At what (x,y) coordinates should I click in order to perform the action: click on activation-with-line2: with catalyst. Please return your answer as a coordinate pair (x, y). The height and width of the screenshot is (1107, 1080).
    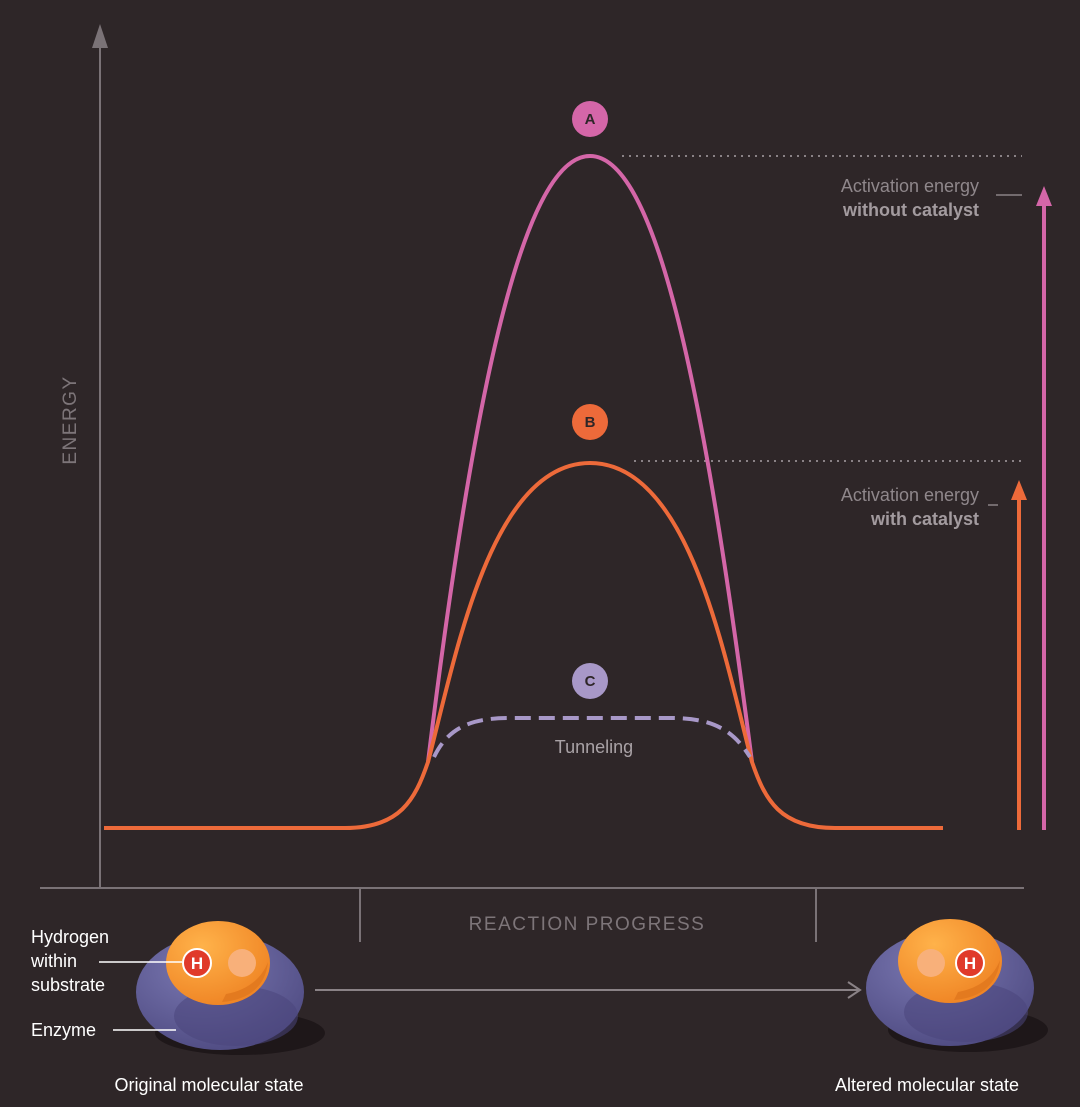
    Looking at the image, I should click on (924, 519).